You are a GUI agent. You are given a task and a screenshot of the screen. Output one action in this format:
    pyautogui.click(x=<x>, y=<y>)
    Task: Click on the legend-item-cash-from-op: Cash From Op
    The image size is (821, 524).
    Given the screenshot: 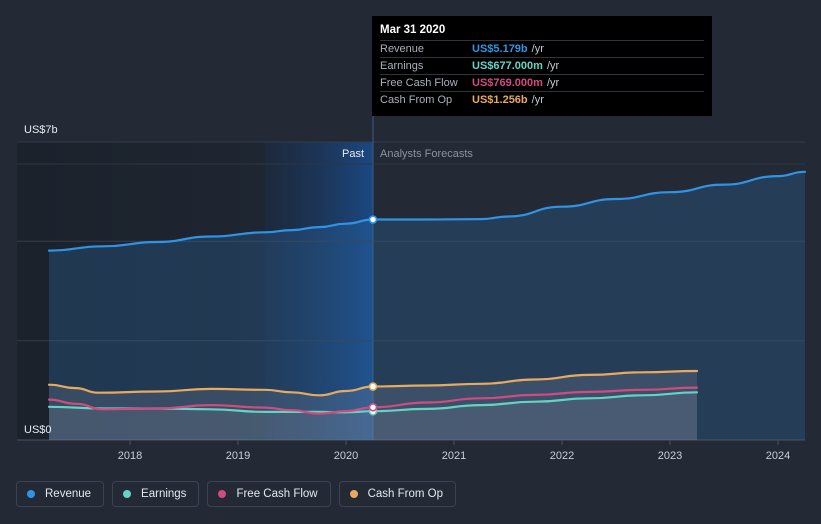 What is the action you would take?
    pyautogui.click(x=397, y=494)
    